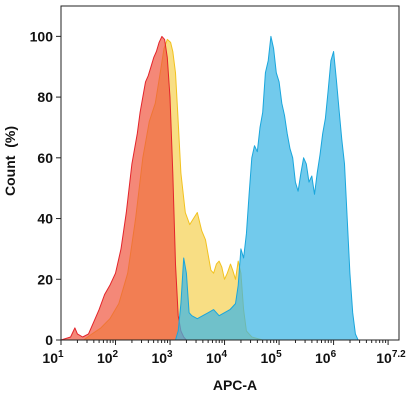  Describe the element at coordinates (45, 279) in the screenshot. I see `y-tick-label: 20` at that location.